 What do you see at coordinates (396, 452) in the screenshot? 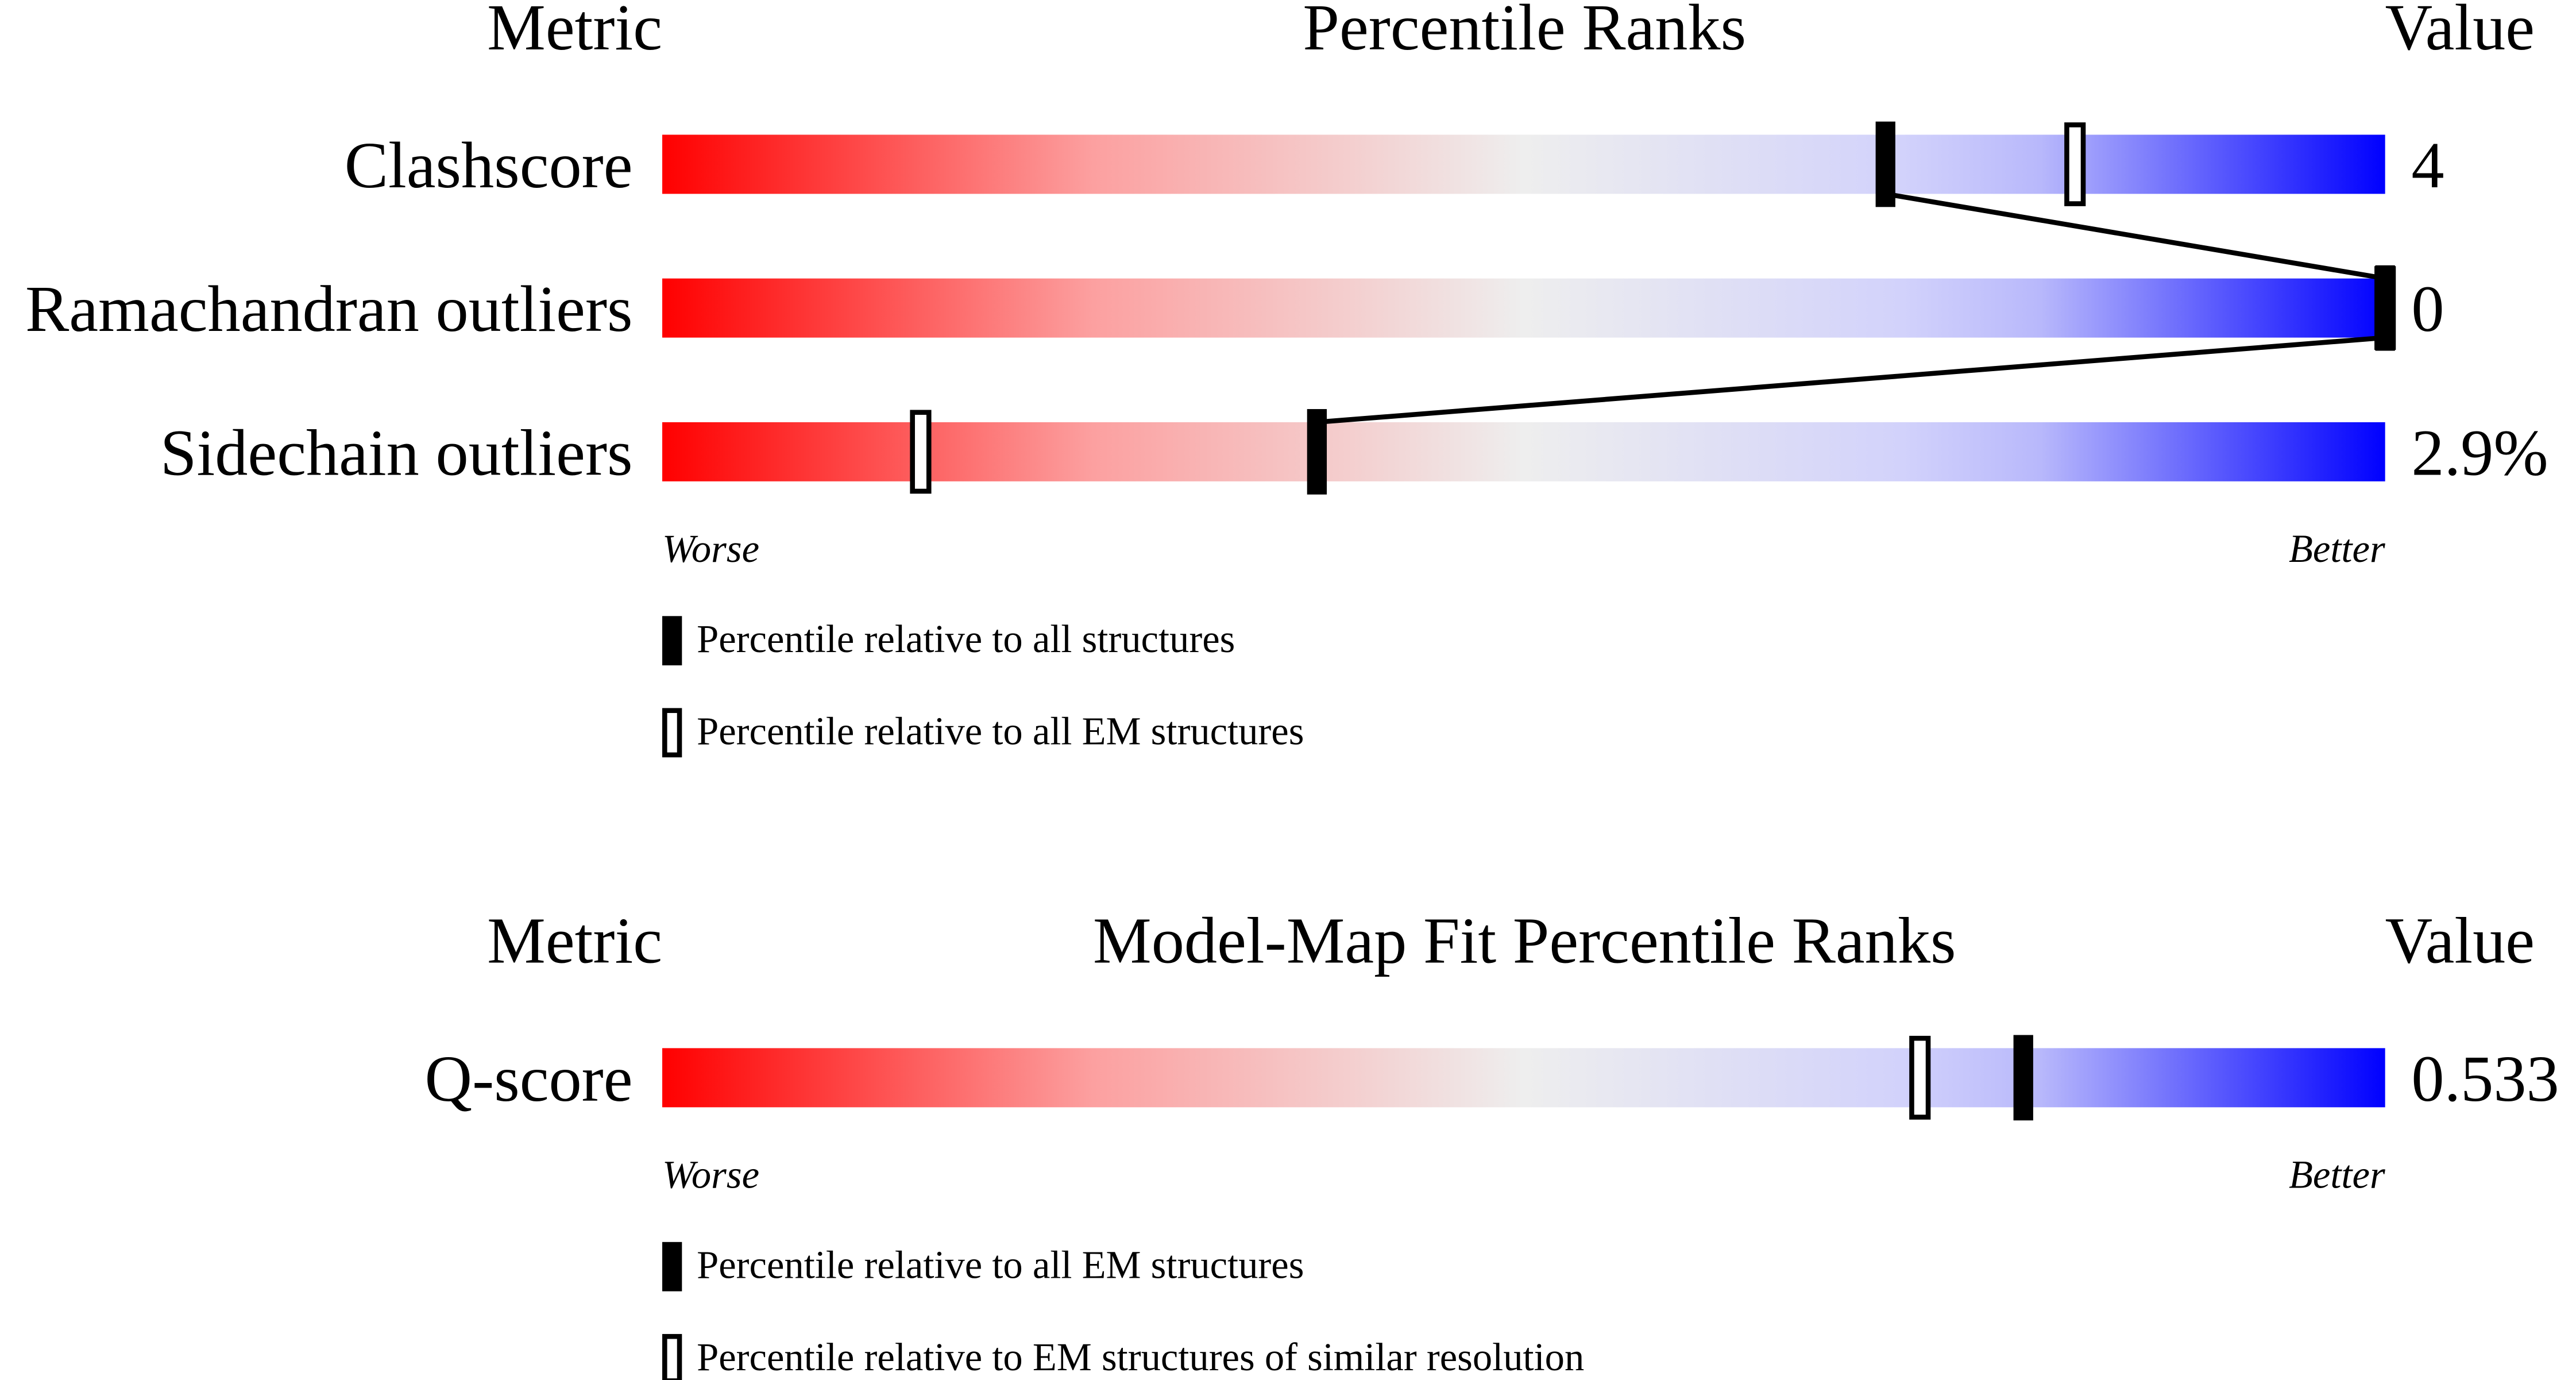
I see `metric-label: Sidechain outliers` at bounding box center [396, 452].